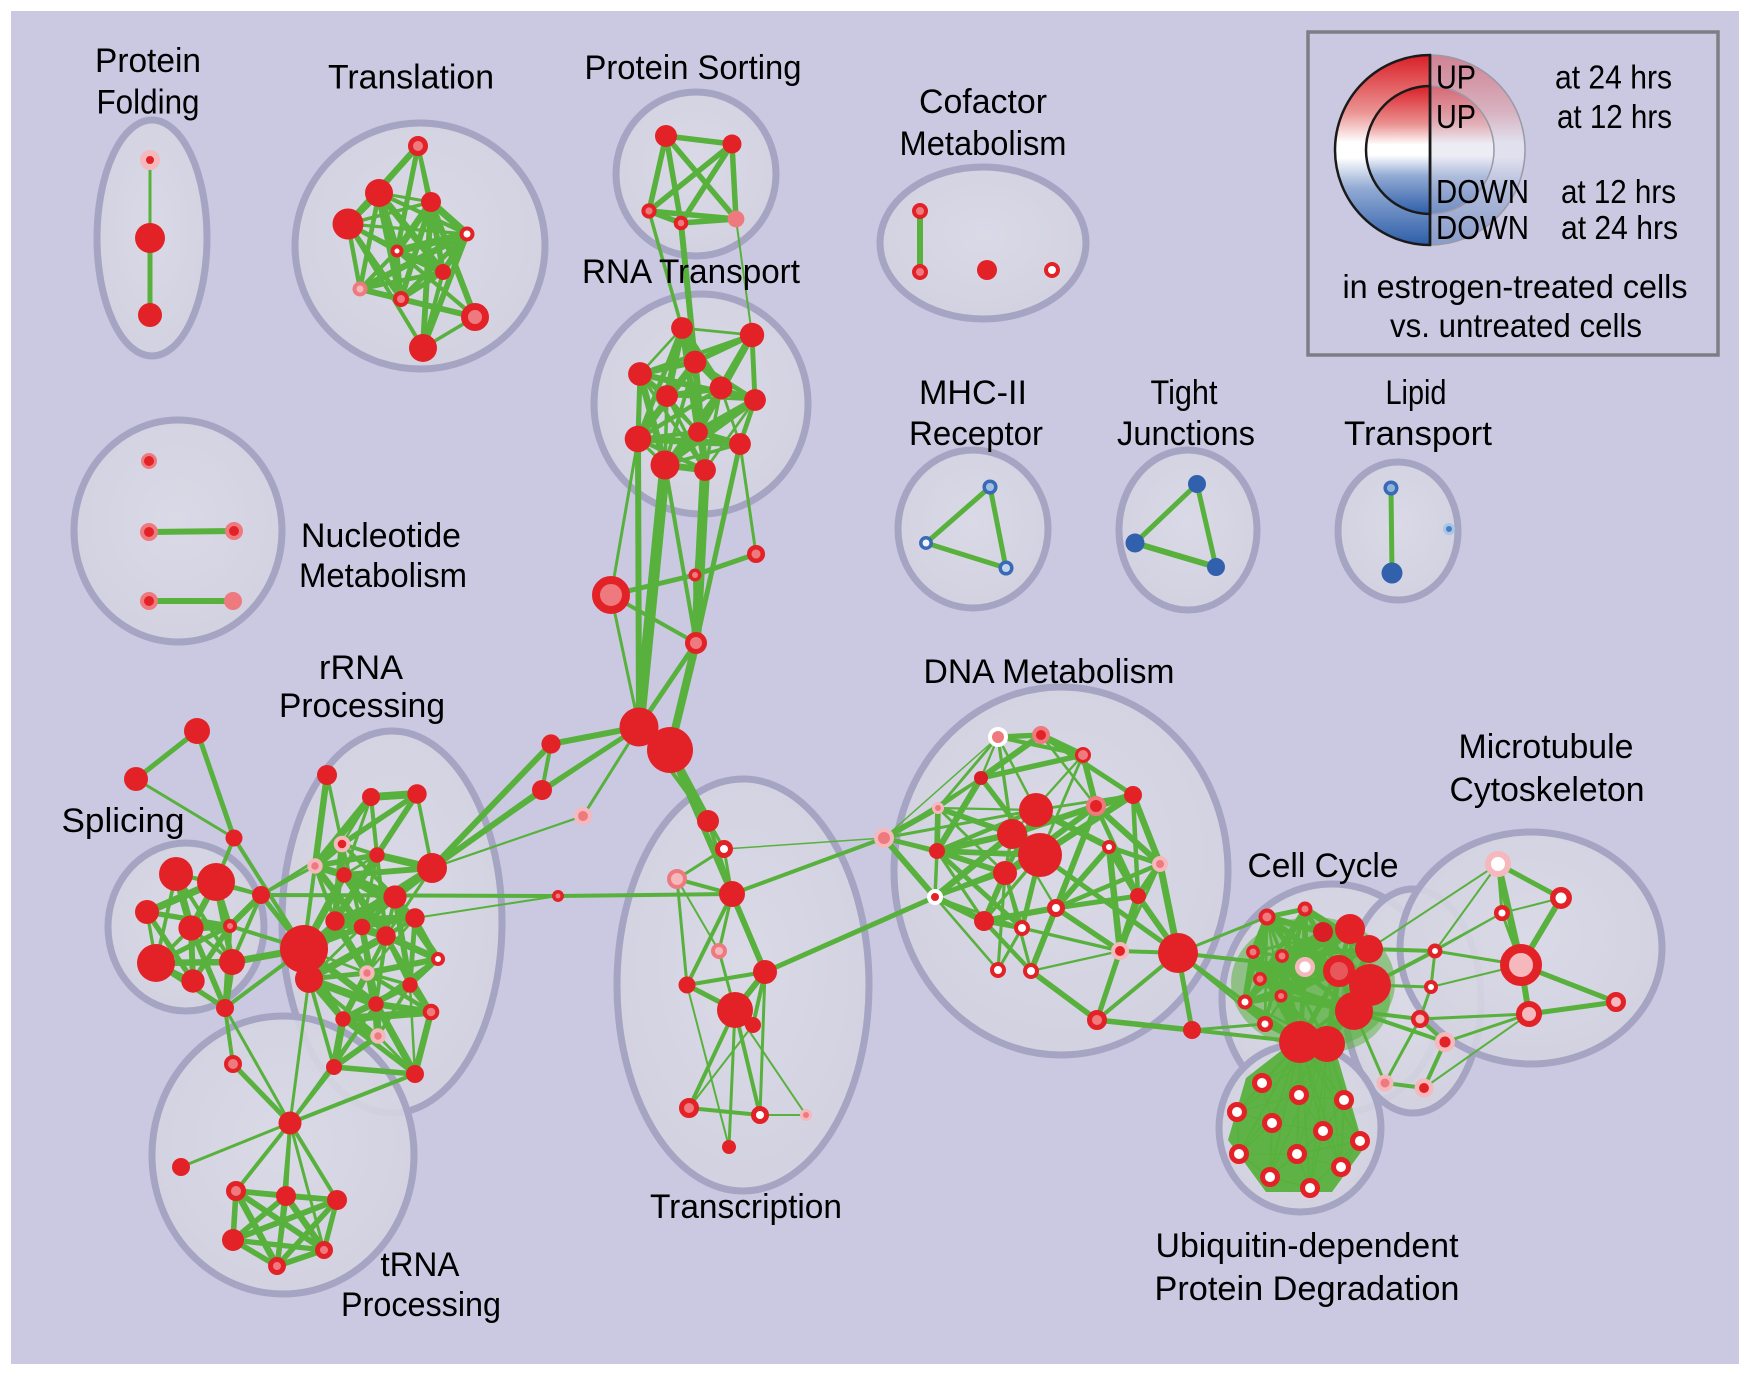 The height and width of the screenshot is (1376, 1750). Describe the element at coordinates (1515, 286) in the screenshot. I see `svg-text: in estrogen-treated cells` at that location.